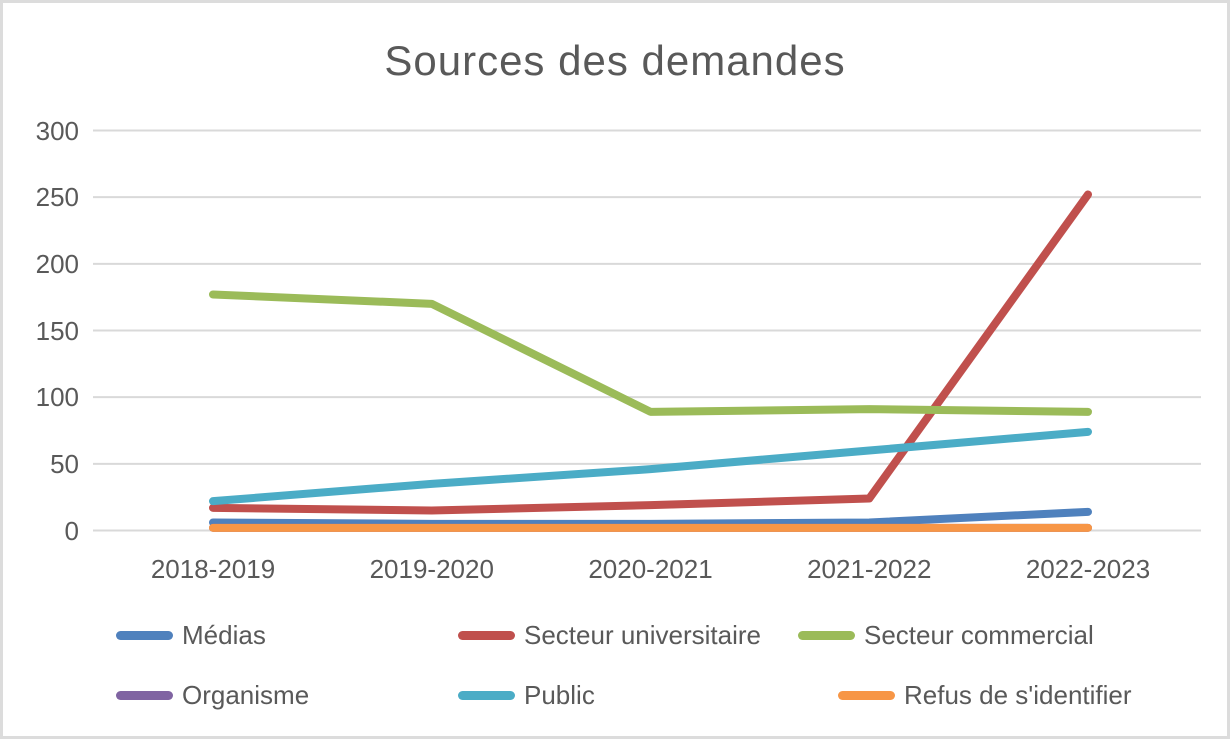  What do you see at coordinates (57, 197) in the screenshot?
I see `y-tick-label: 250` at bounding box center [57, 197].